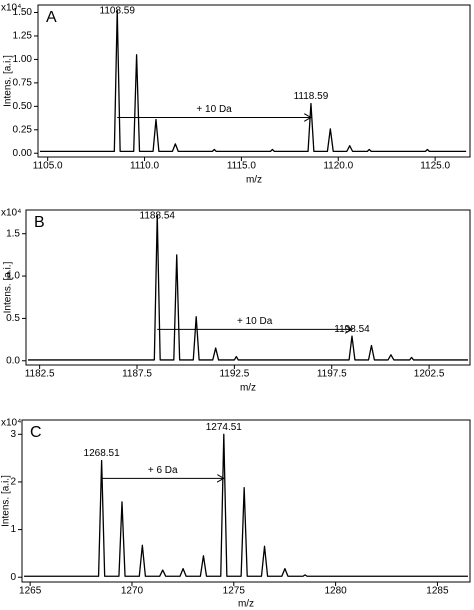  Describe the element at coordinates (102, 453) in the screenshot. I see `peak-label: 1268.51` at that location.